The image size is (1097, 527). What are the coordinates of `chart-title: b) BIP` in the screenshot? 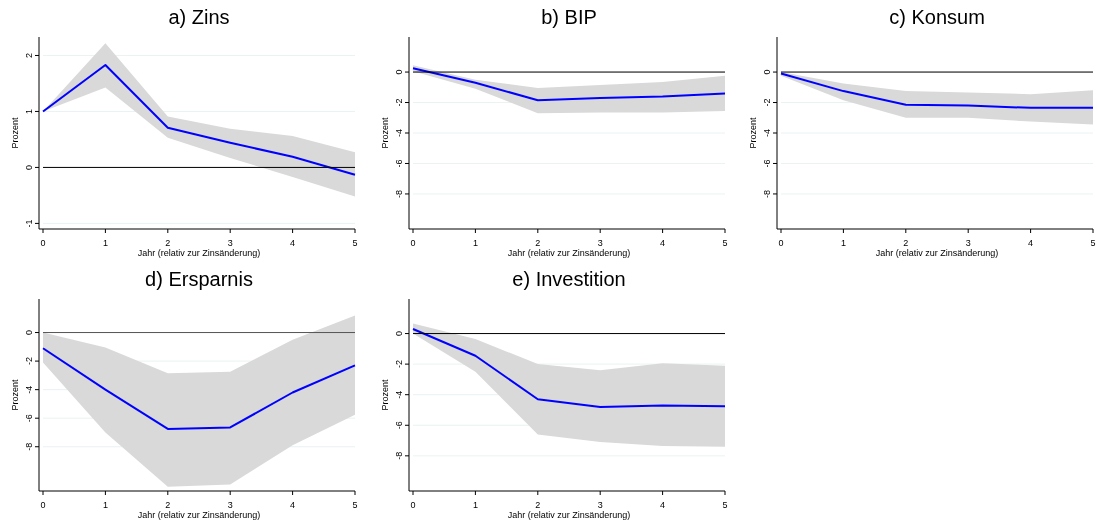 It's located at (569, 17).